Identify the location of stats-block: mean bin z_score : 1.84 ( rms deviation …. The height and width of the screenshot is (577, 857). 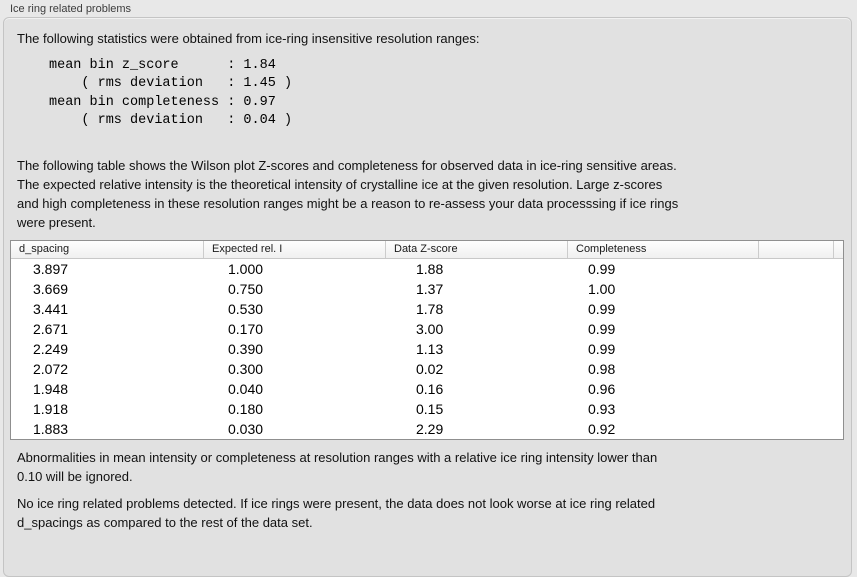
(170, 93).